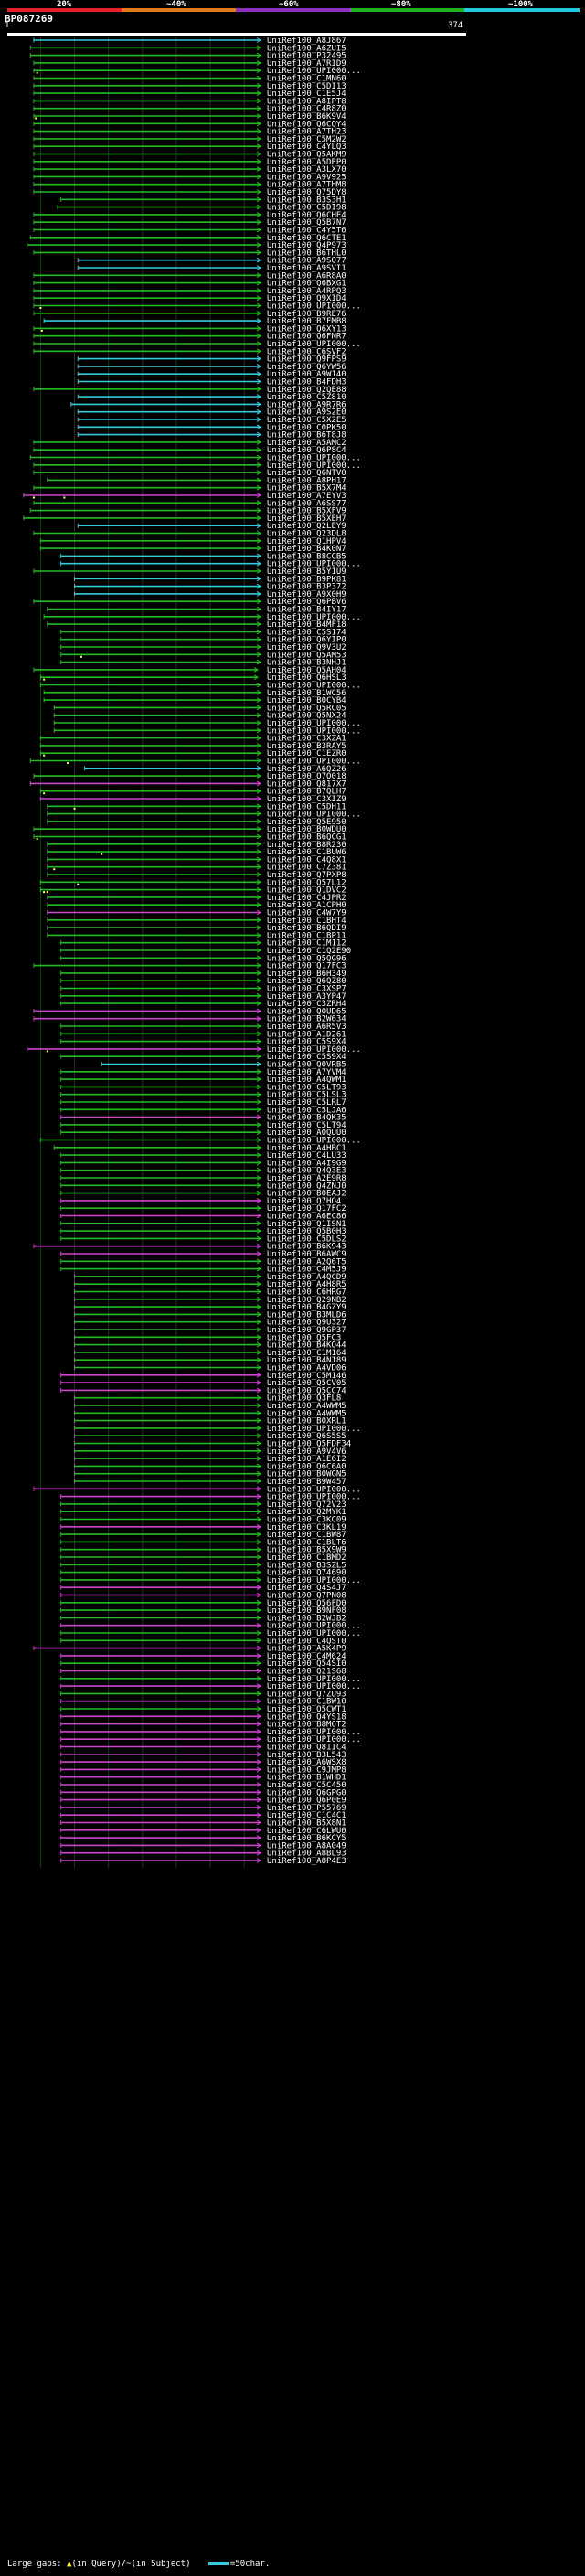  Describe the element at coordinates (307, 367) in the screenshot. I see `hit-label: UniRef100_Q6YW56` at that location.